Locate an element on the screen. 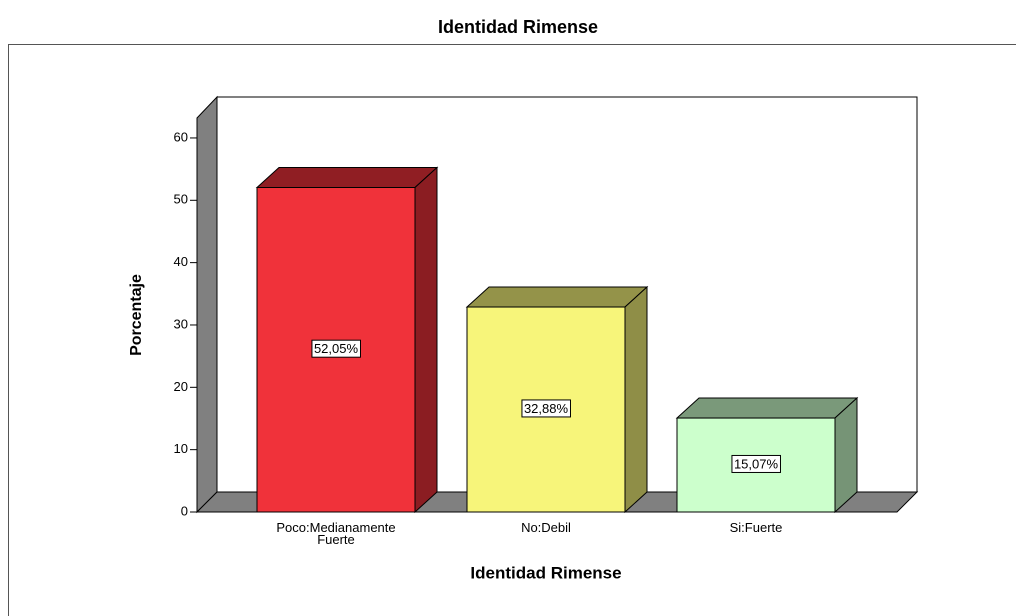 The image size is (1016, 616). y-tick-label: 10 is located at coordinates (181, 448).